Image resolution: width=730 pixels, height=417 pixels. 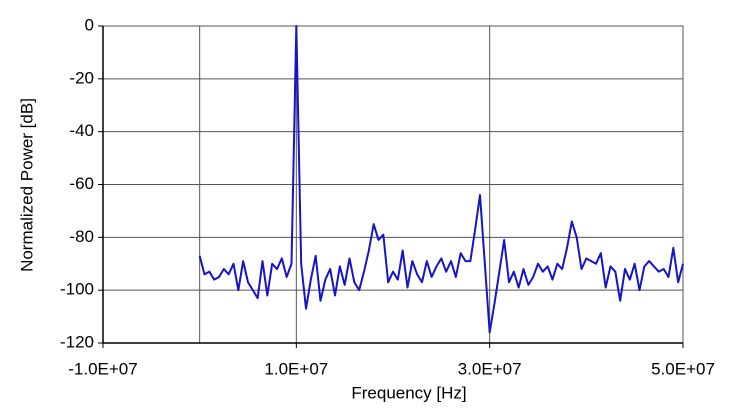 What do you see at coordinates (102, 368) in the screenshot?
I see `x-tick-label: -1.0E+07` at bounding box center [102, 368].